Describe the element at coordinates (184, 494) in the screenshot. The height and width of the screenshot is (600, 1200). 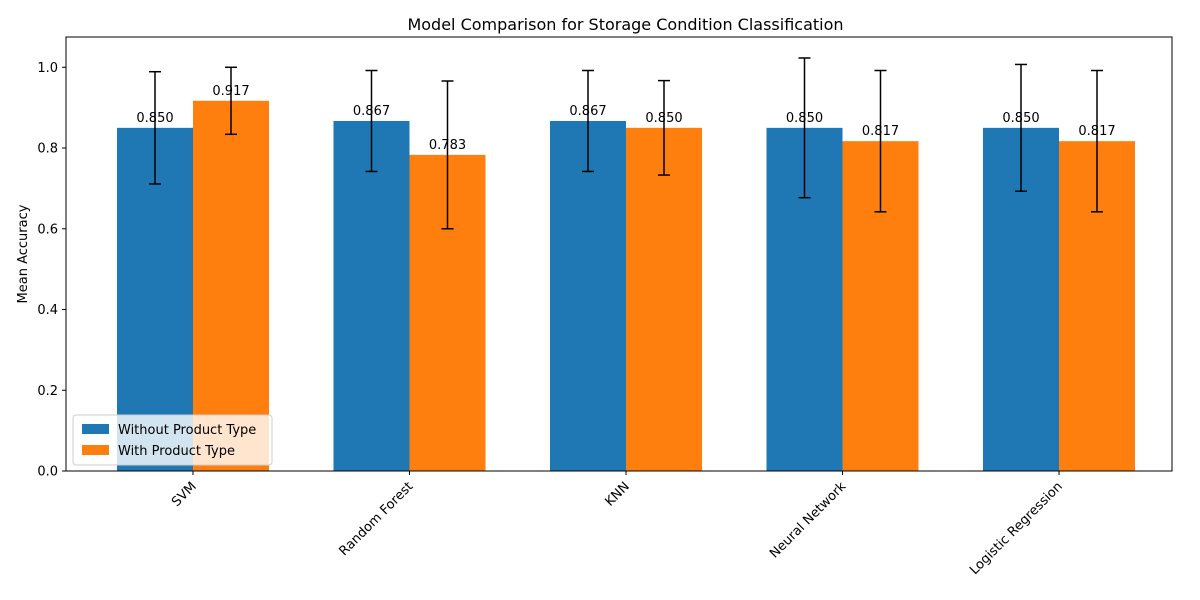
I see `x-tick-label: SVM` at that location.